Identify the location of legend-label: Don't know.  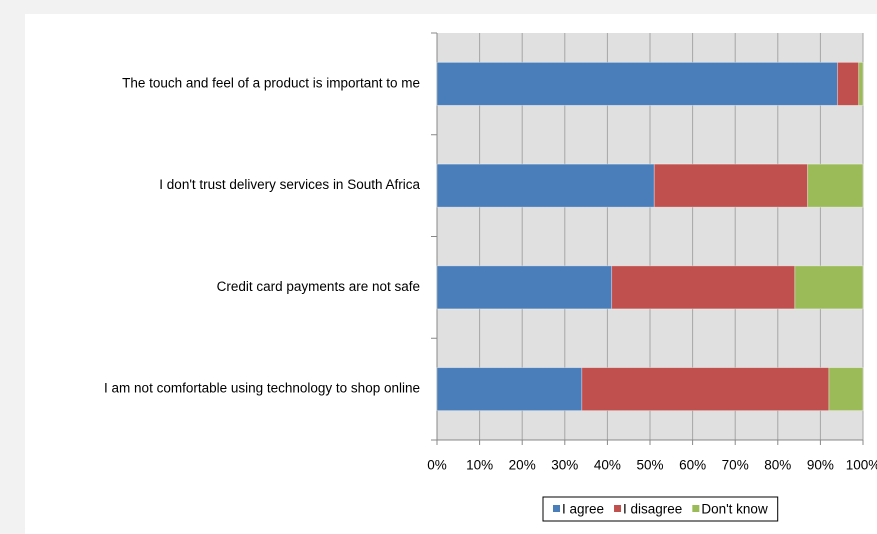
(734, 509).